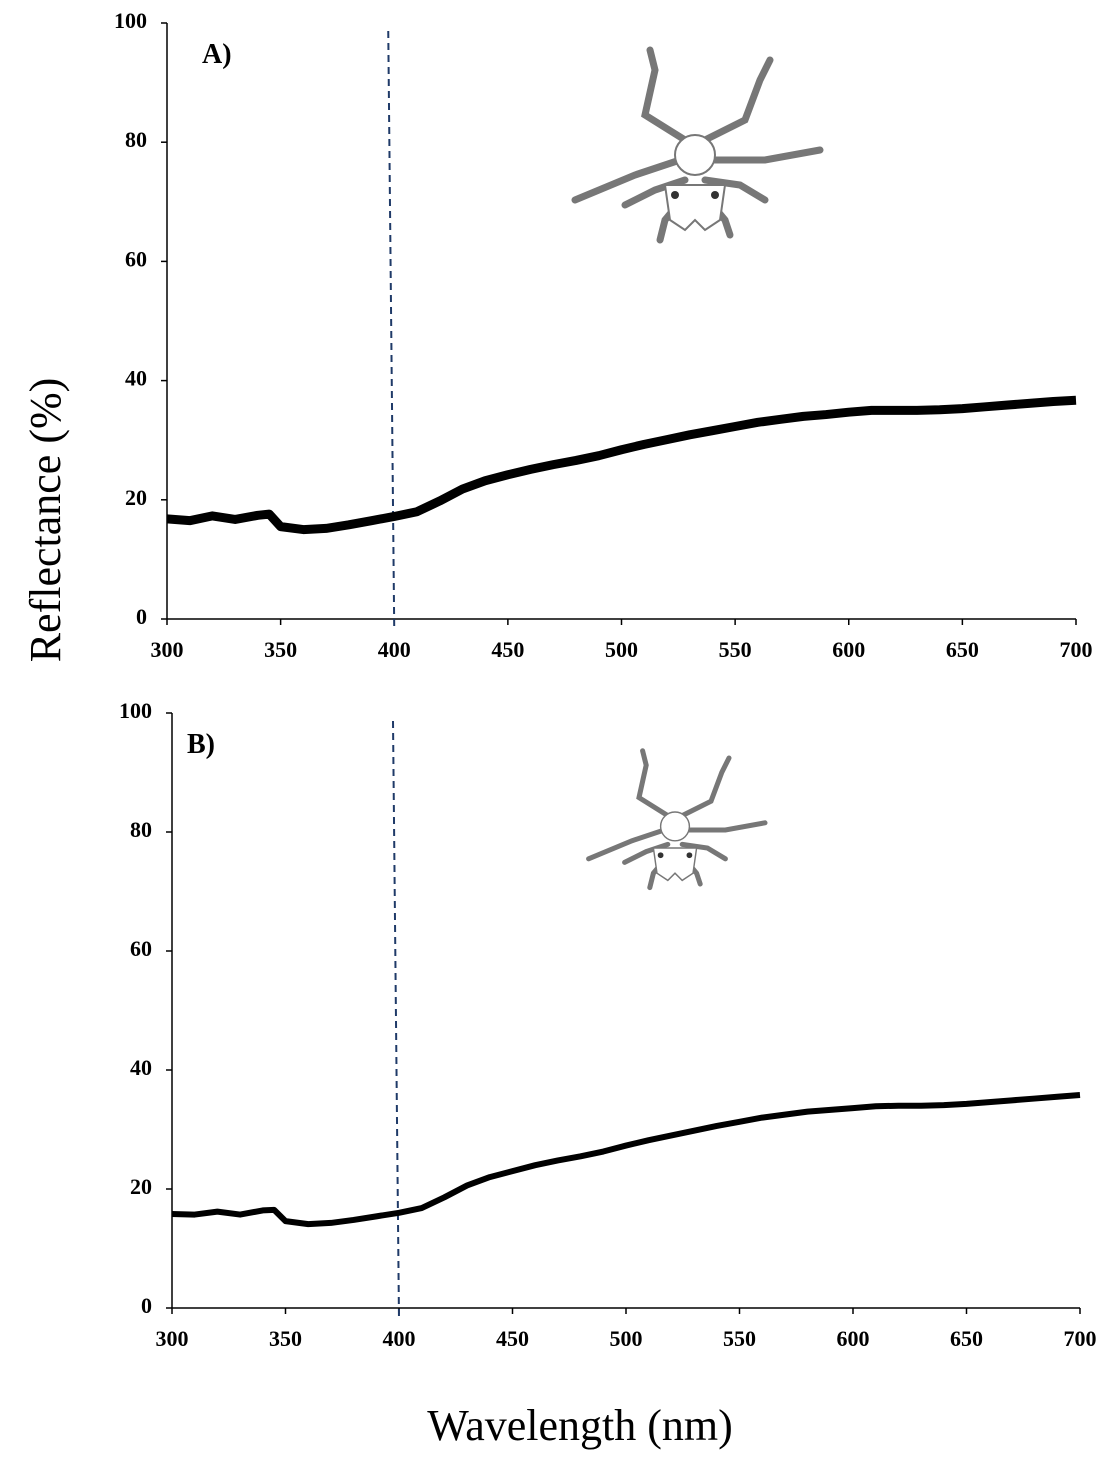 This screenshot has width=1106, height=1472. What do you see at coordinates (217, 54) in the screenshot?
I see `panel-label: A)` at bounding box center [217, 54].